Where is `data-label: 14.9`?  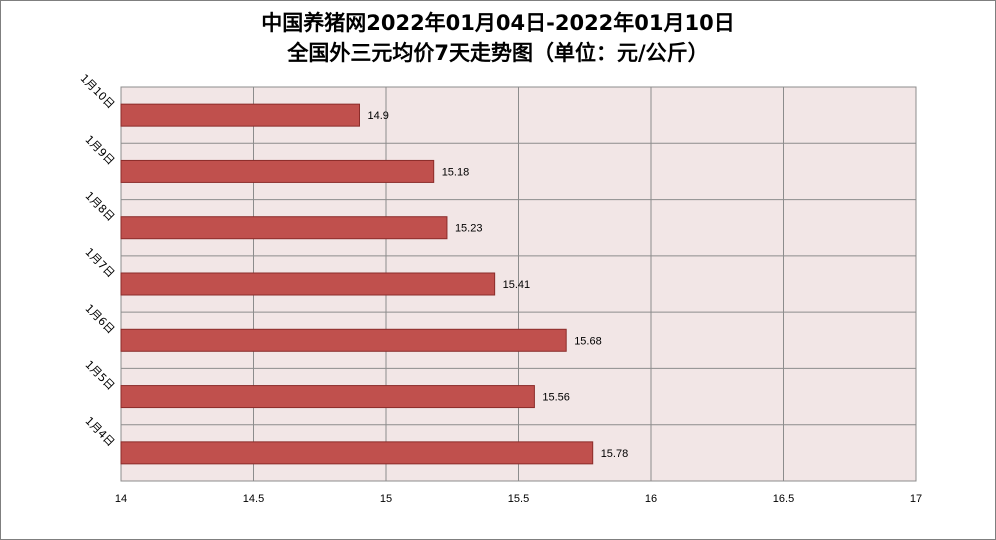 data-label: 14.9 is located at coordinates (378, 116).